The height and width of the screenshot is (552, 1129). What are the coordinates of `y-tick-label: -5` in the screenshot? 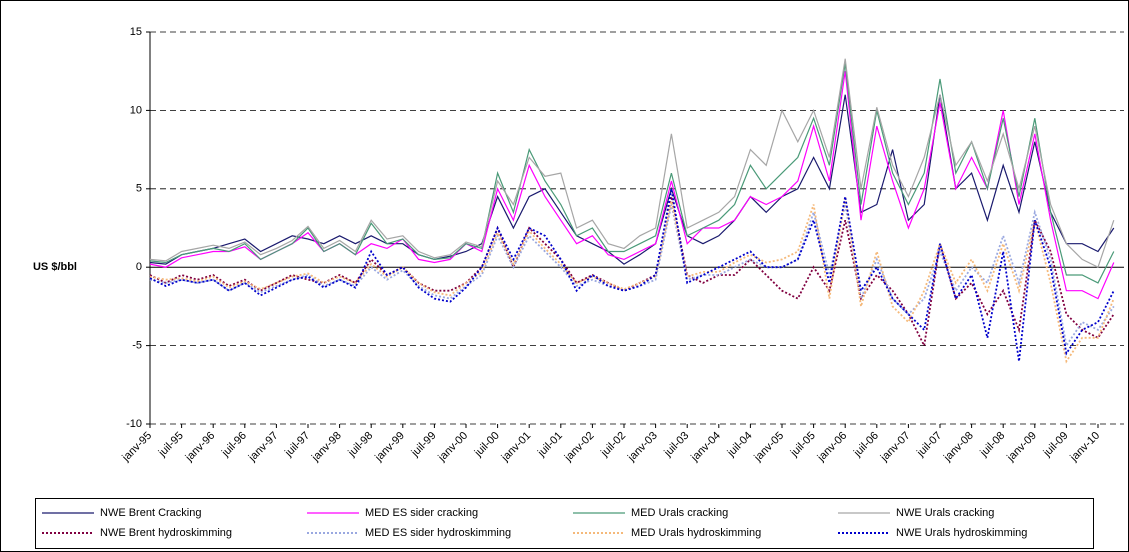 It's located at (137, 346).